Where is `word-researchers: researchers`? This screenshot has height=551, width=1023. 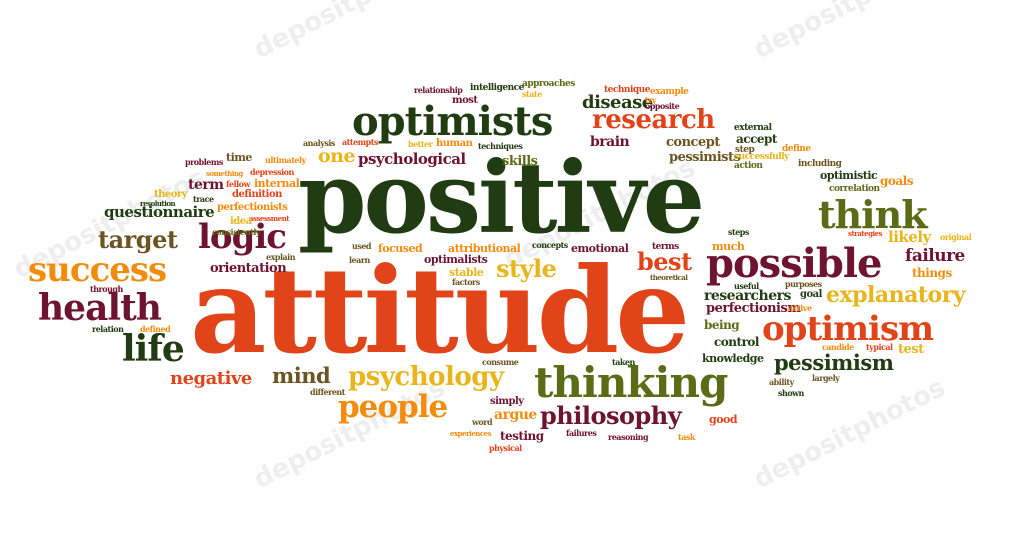
word-researchers: researchers is located at coordinates (747, 296).